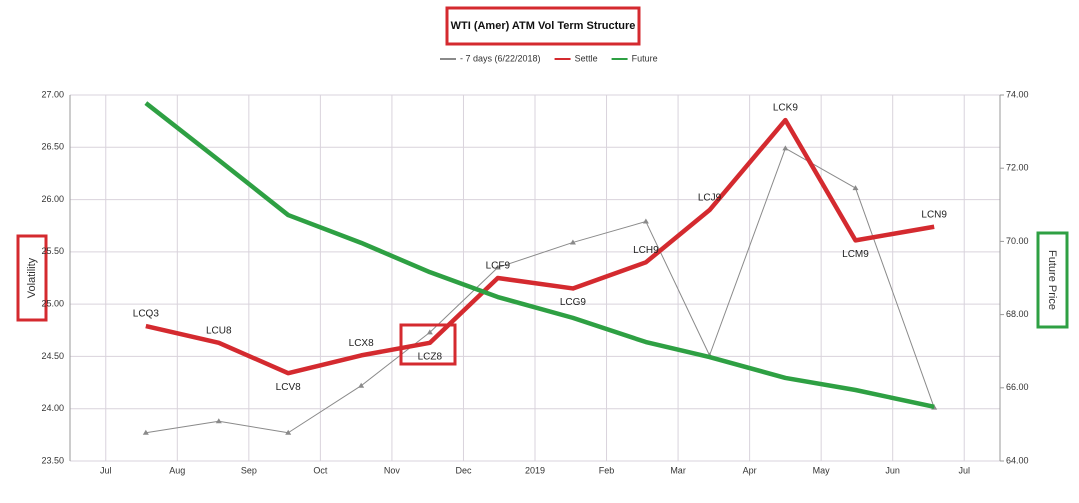 This screenshot has width=1079, height=503. What do you see at coordinates (288, 387) in the screenshot?
I see `point-label: LCV8` at bounding box center [288, 387].